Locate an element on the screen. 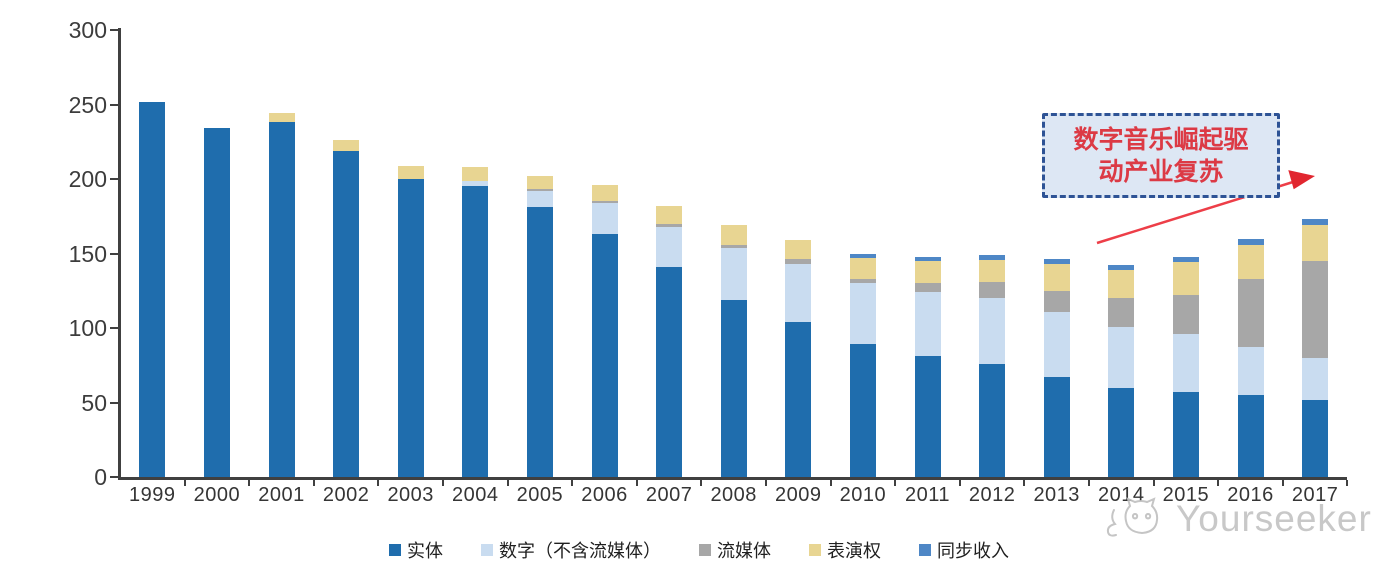 The height and width of the screenshot is (582, 1398). annotation-text-line1: 数字音乐崛起驱 is located at coordinates (1161, 139).